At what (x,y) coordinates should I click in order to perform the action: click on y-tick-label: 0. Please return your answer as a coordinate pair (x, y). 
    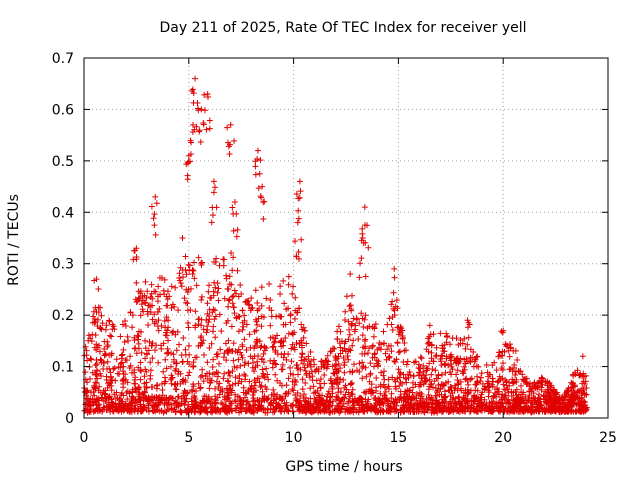
    Looking at the image, I should click on (69, 419).